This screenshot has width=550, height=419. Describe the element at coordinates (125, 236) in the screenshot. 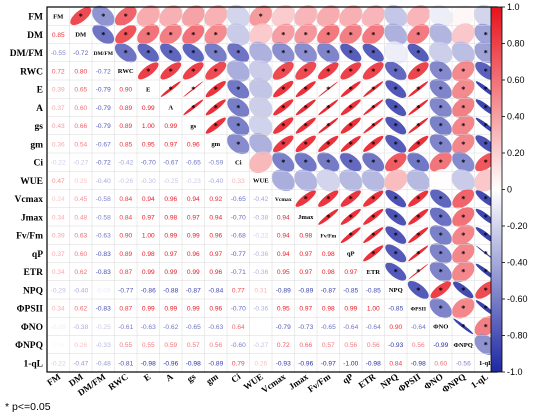

I see `correlation-value: 0.90` at that location.